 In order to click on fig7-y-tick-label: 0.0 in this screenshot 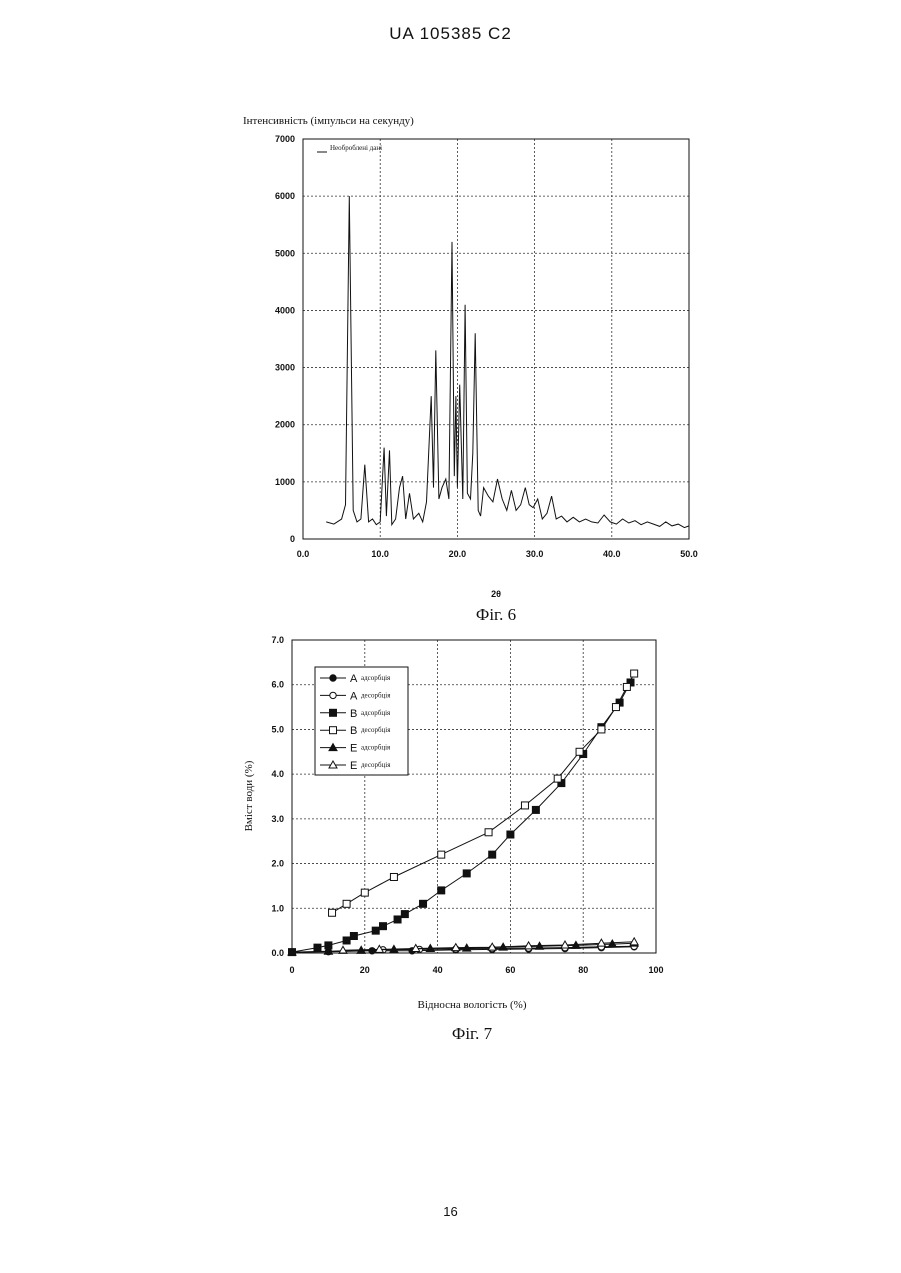, I will do `click(277, 953)`.